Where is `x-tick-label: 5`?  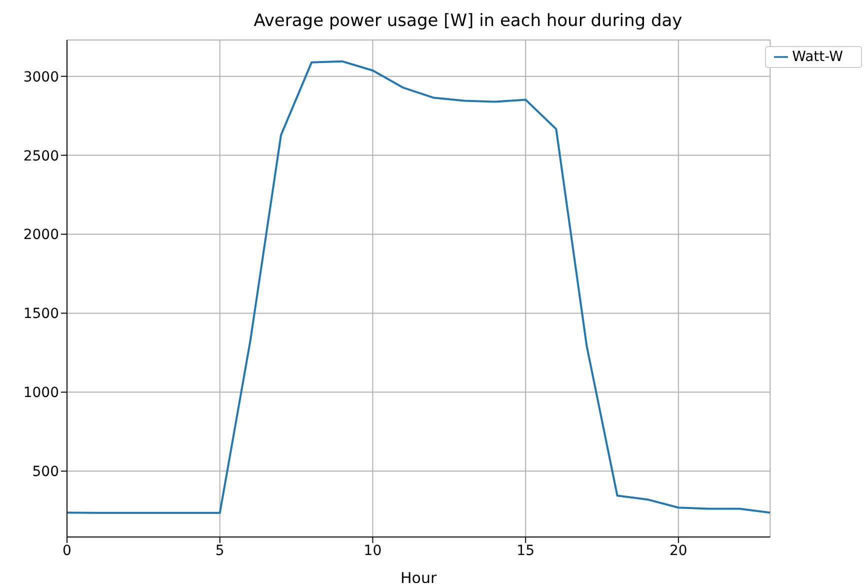
x-tick-label: 5 is located at coordinates (219, 550).